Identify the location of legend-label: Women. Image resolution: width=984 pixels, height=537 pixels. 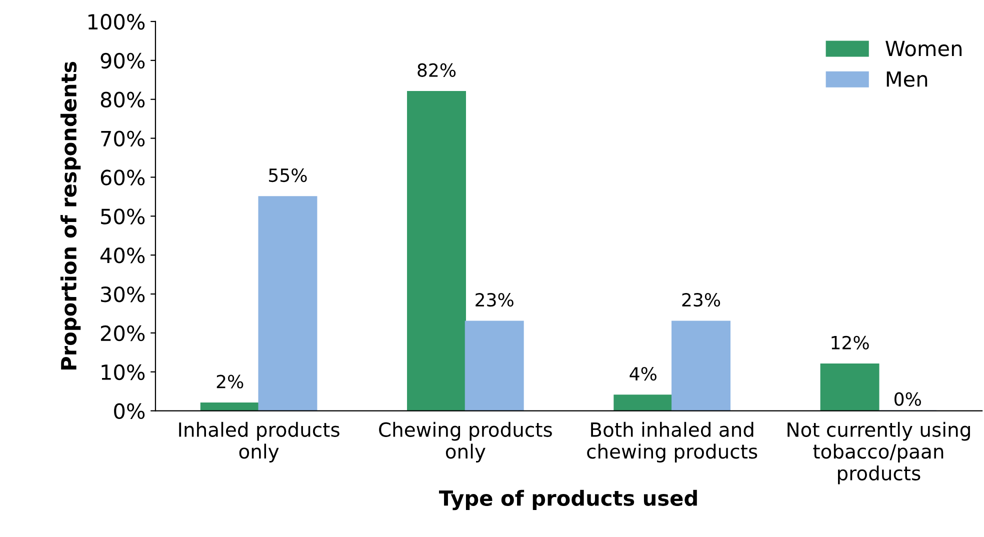
(924, 48).